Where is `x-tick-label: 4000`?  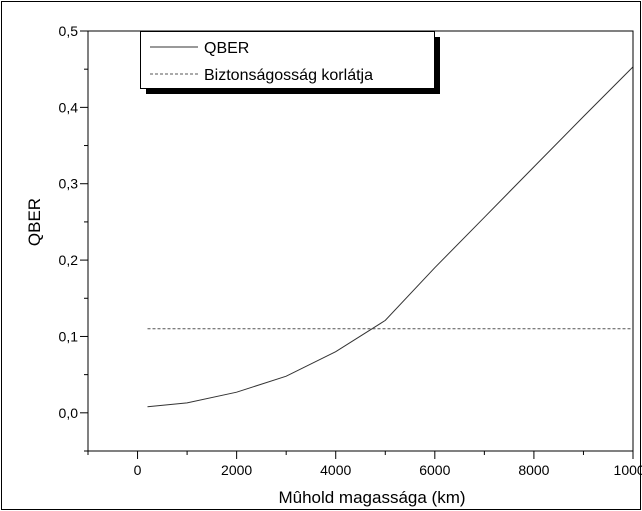
x-tick-label: 4000 is located at coordinates (335, 470).